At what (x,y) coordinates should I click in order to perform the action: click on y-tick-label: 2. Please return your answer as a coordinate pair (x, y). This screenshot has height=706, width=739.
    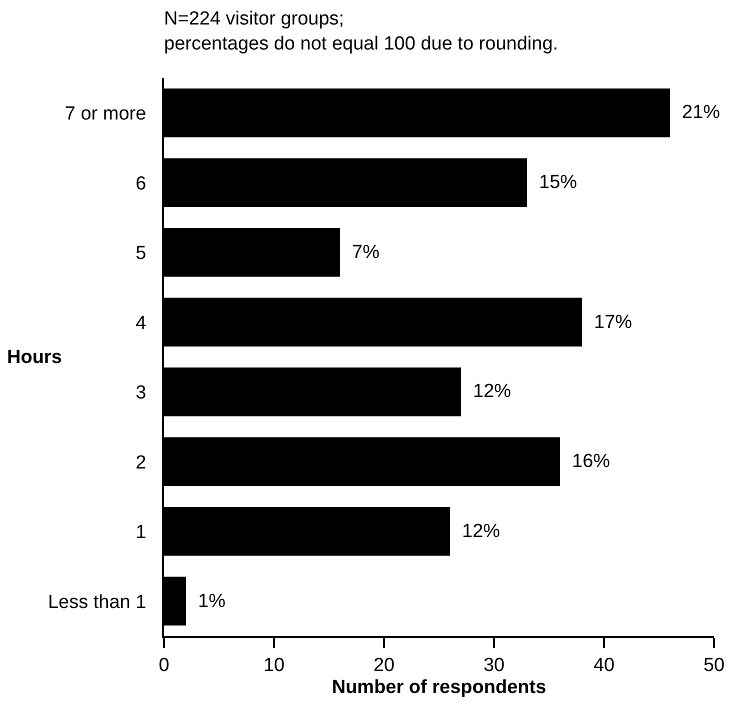
    Looking at the image, I should click on (141, 463).